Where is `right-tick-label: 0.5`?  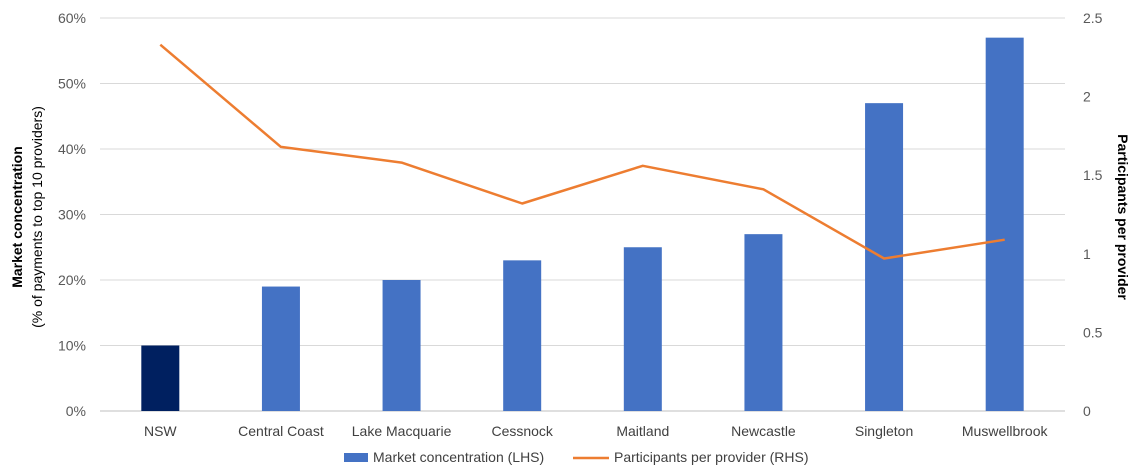
right-tick-label: 0.5 is located at coordinates (1093, 332).